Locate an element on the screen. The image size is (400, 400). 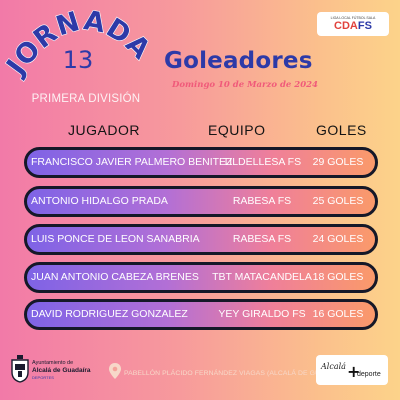
logo-subtitle: LIGA LOCAL FÚTBOL SALA is located at coordinates (353, 18).